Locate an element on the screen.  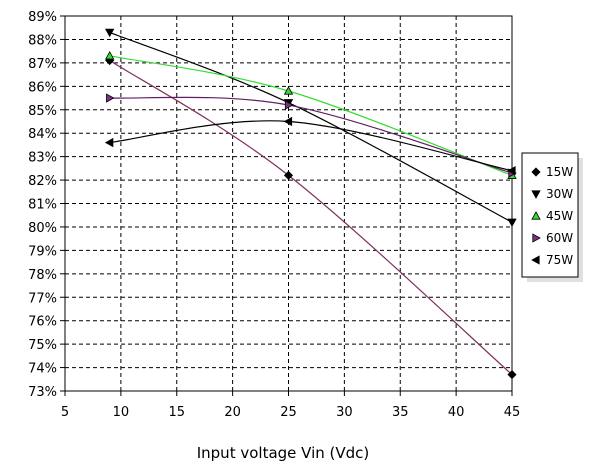
y-tick-label: 82% is located at coordinates (42, 181).